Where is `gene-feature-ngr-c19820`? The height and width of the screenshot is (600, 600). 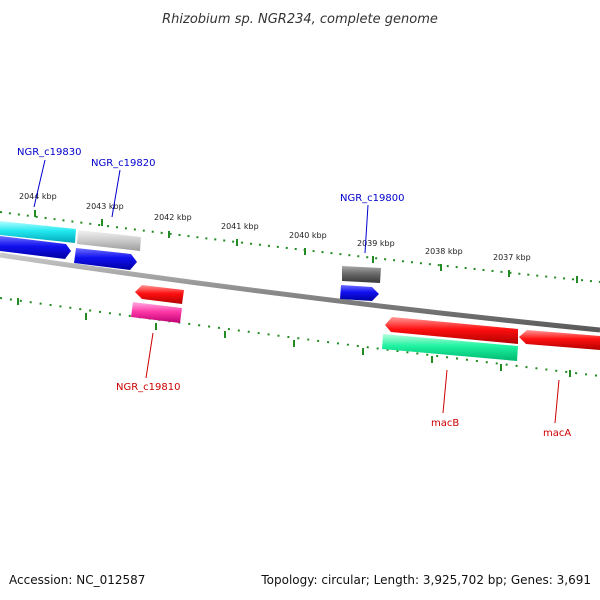 gene-feature-ngr-c19820 is located at coordinates (109, 240).